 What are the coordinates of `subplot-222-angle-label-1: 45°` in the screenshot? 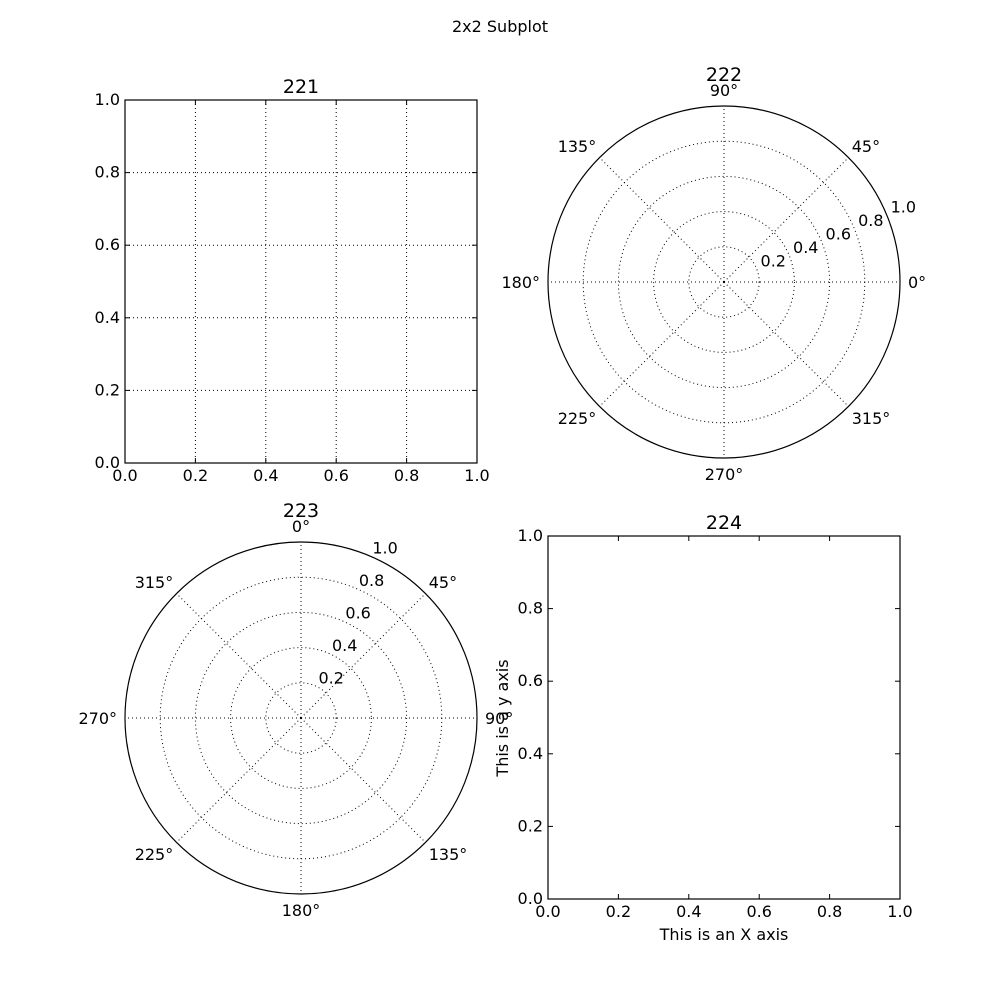 It's located at (866, 146).